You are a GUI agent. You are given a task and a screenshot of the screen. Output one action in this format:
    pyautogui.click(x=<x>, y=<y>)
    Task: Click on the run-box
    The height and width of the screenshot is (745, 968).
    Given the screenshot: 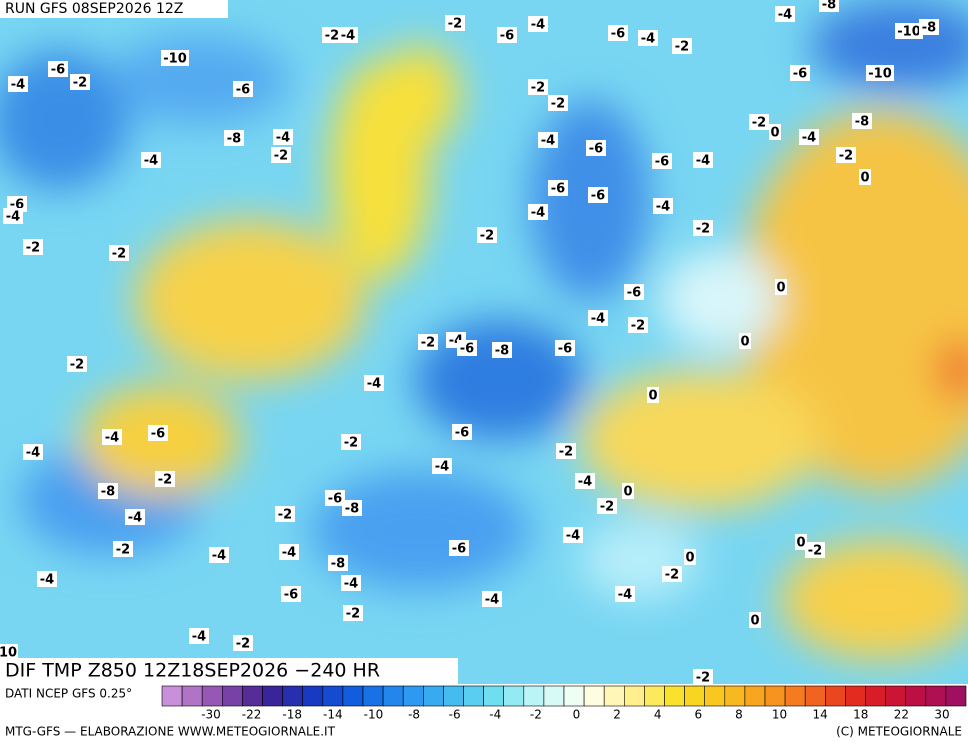 What is the action you would take?
    pyautogui.click(x=114, y=9)
    